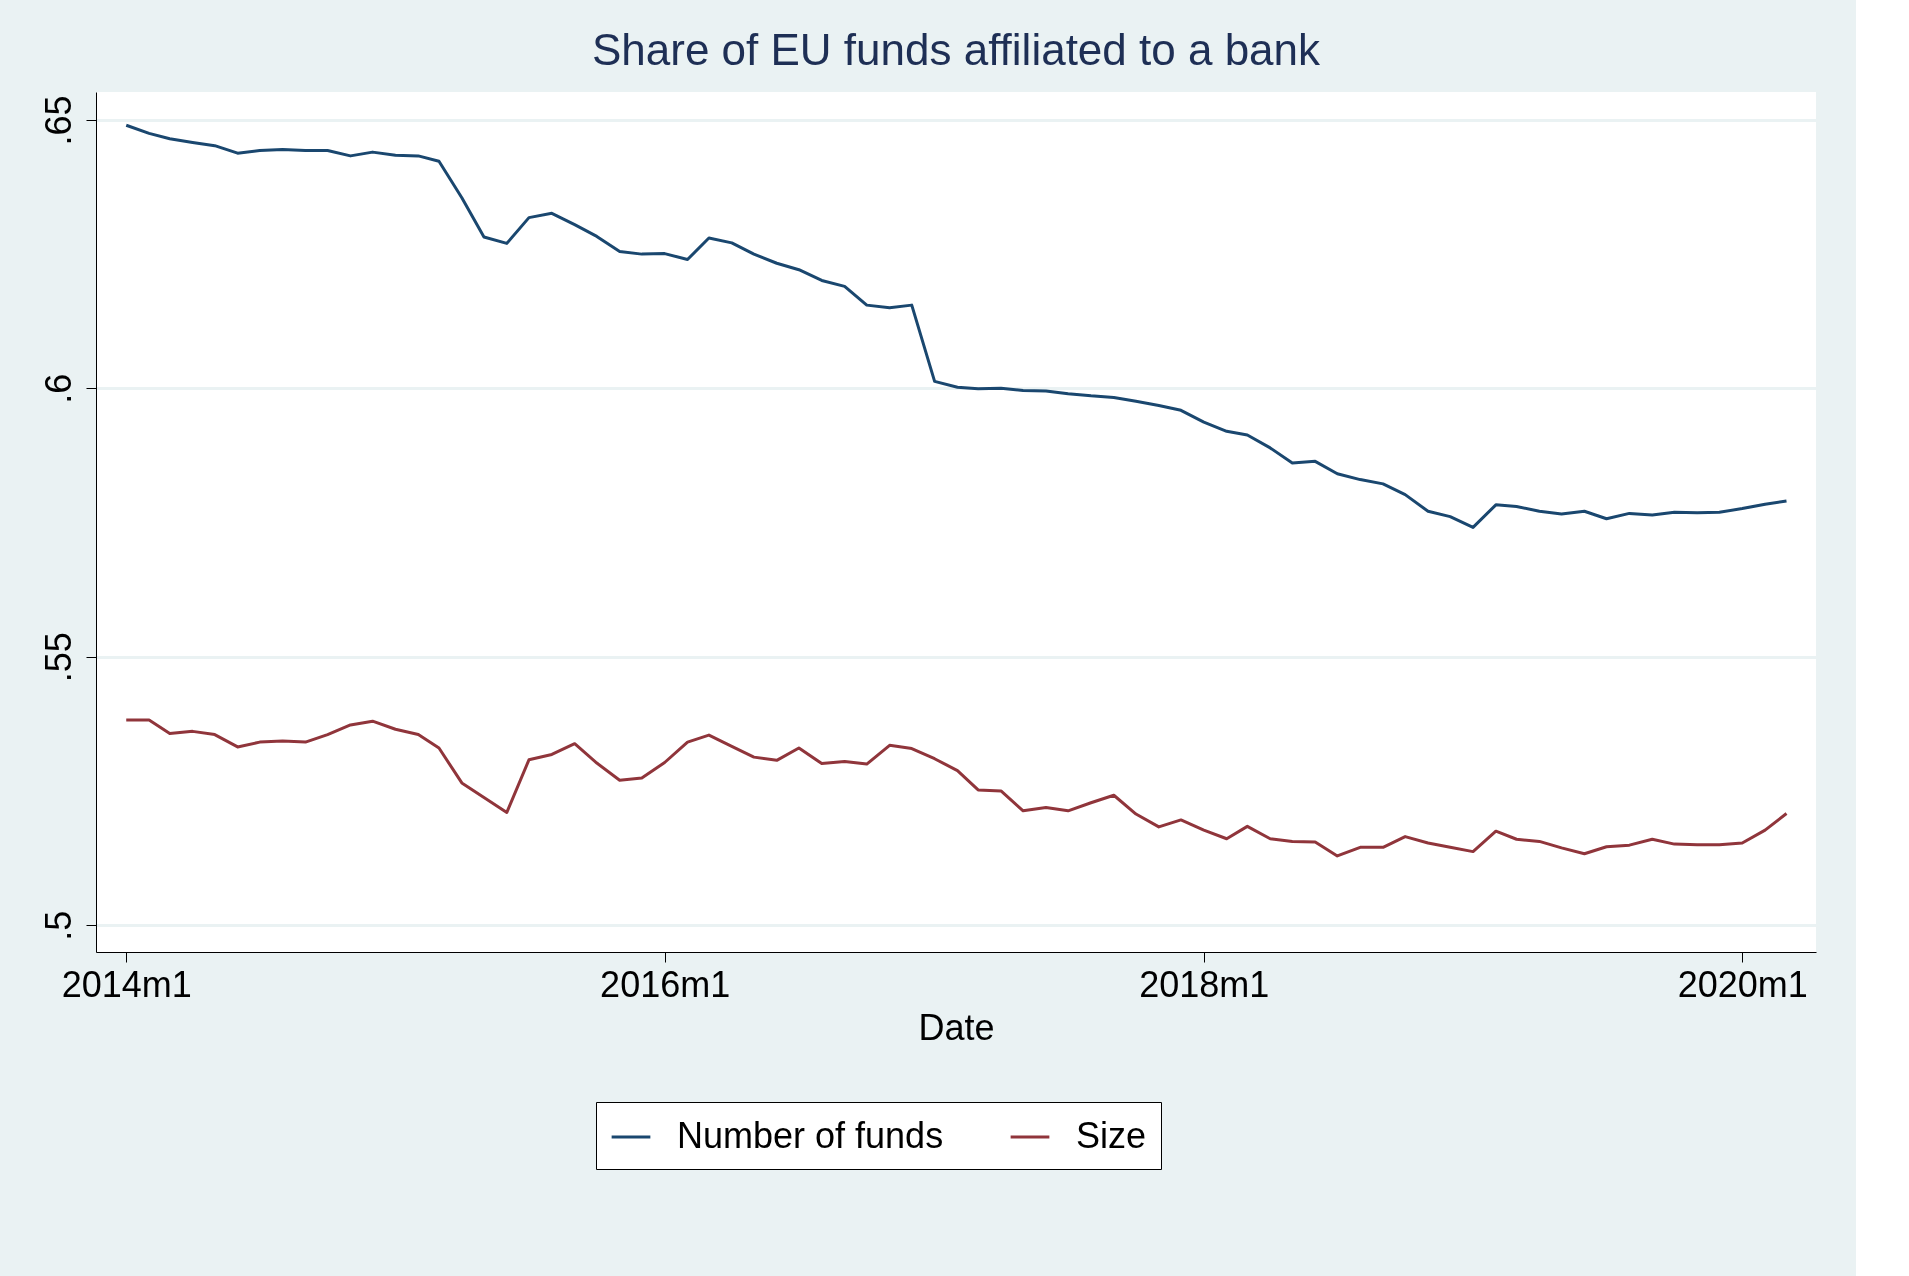  I want to click on x-tick-label: 2014m1, so click(126, 984).